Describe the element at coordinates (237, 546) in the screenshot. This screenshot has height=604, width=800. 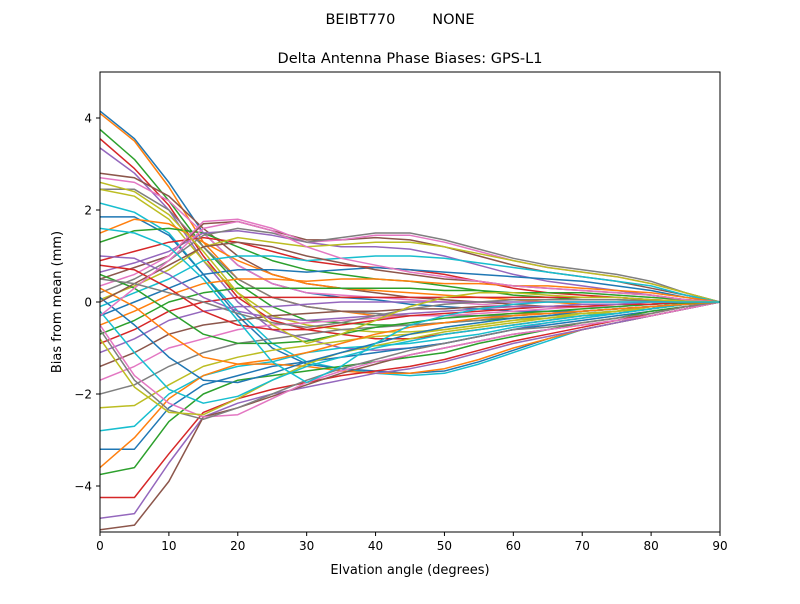
I see `x-tick-label: 20` at that location.